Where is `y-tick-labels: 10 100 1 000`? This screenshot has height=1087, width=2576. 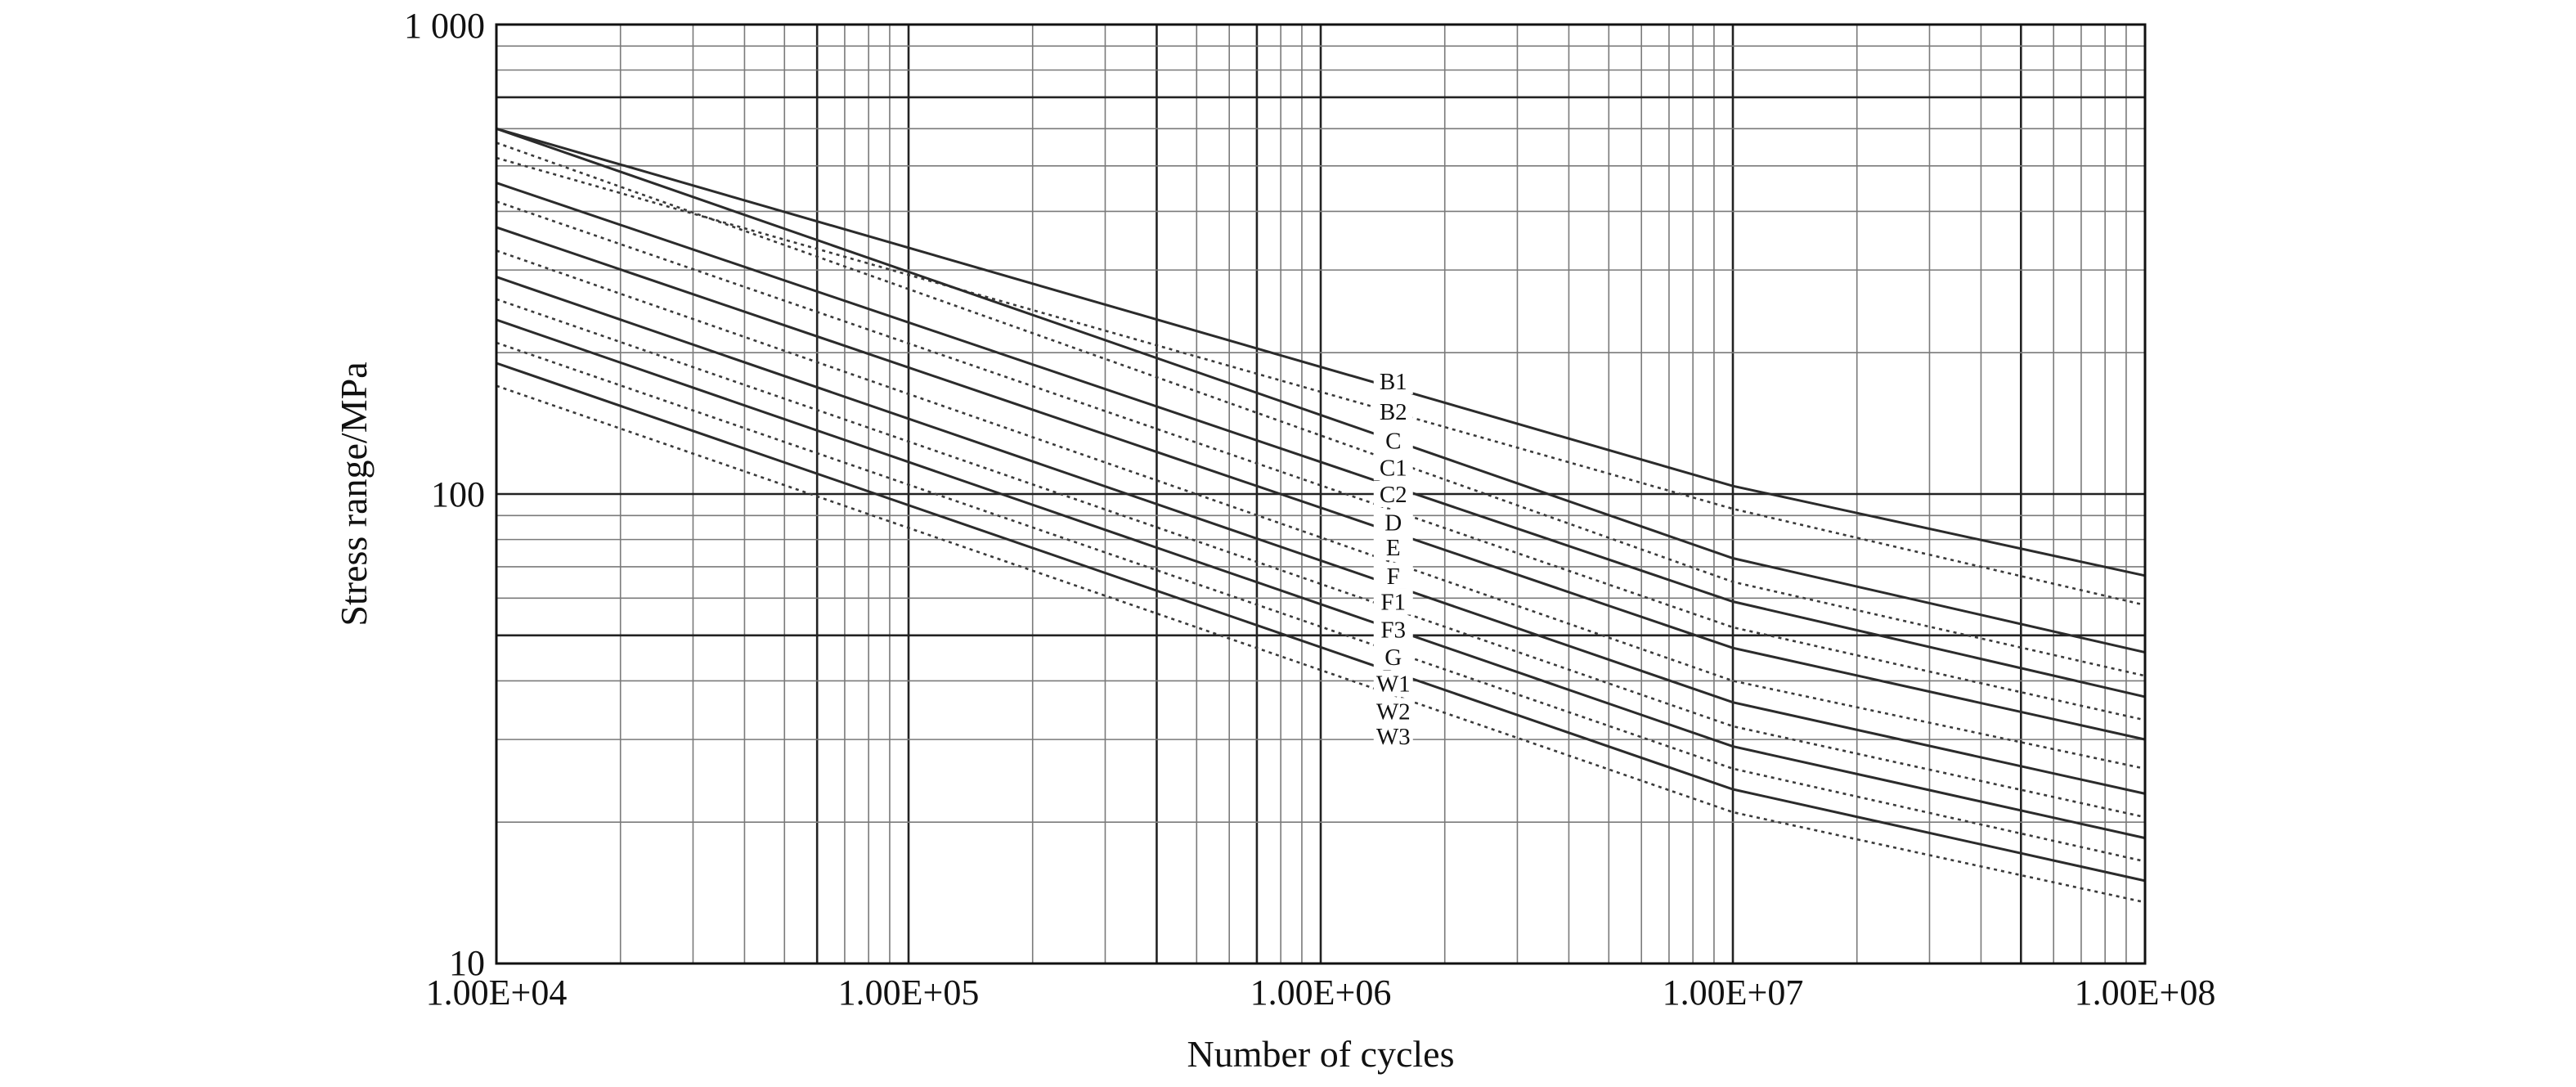
y-tick-labels: 10 100 1 000 is located at coordinates (444, 495).